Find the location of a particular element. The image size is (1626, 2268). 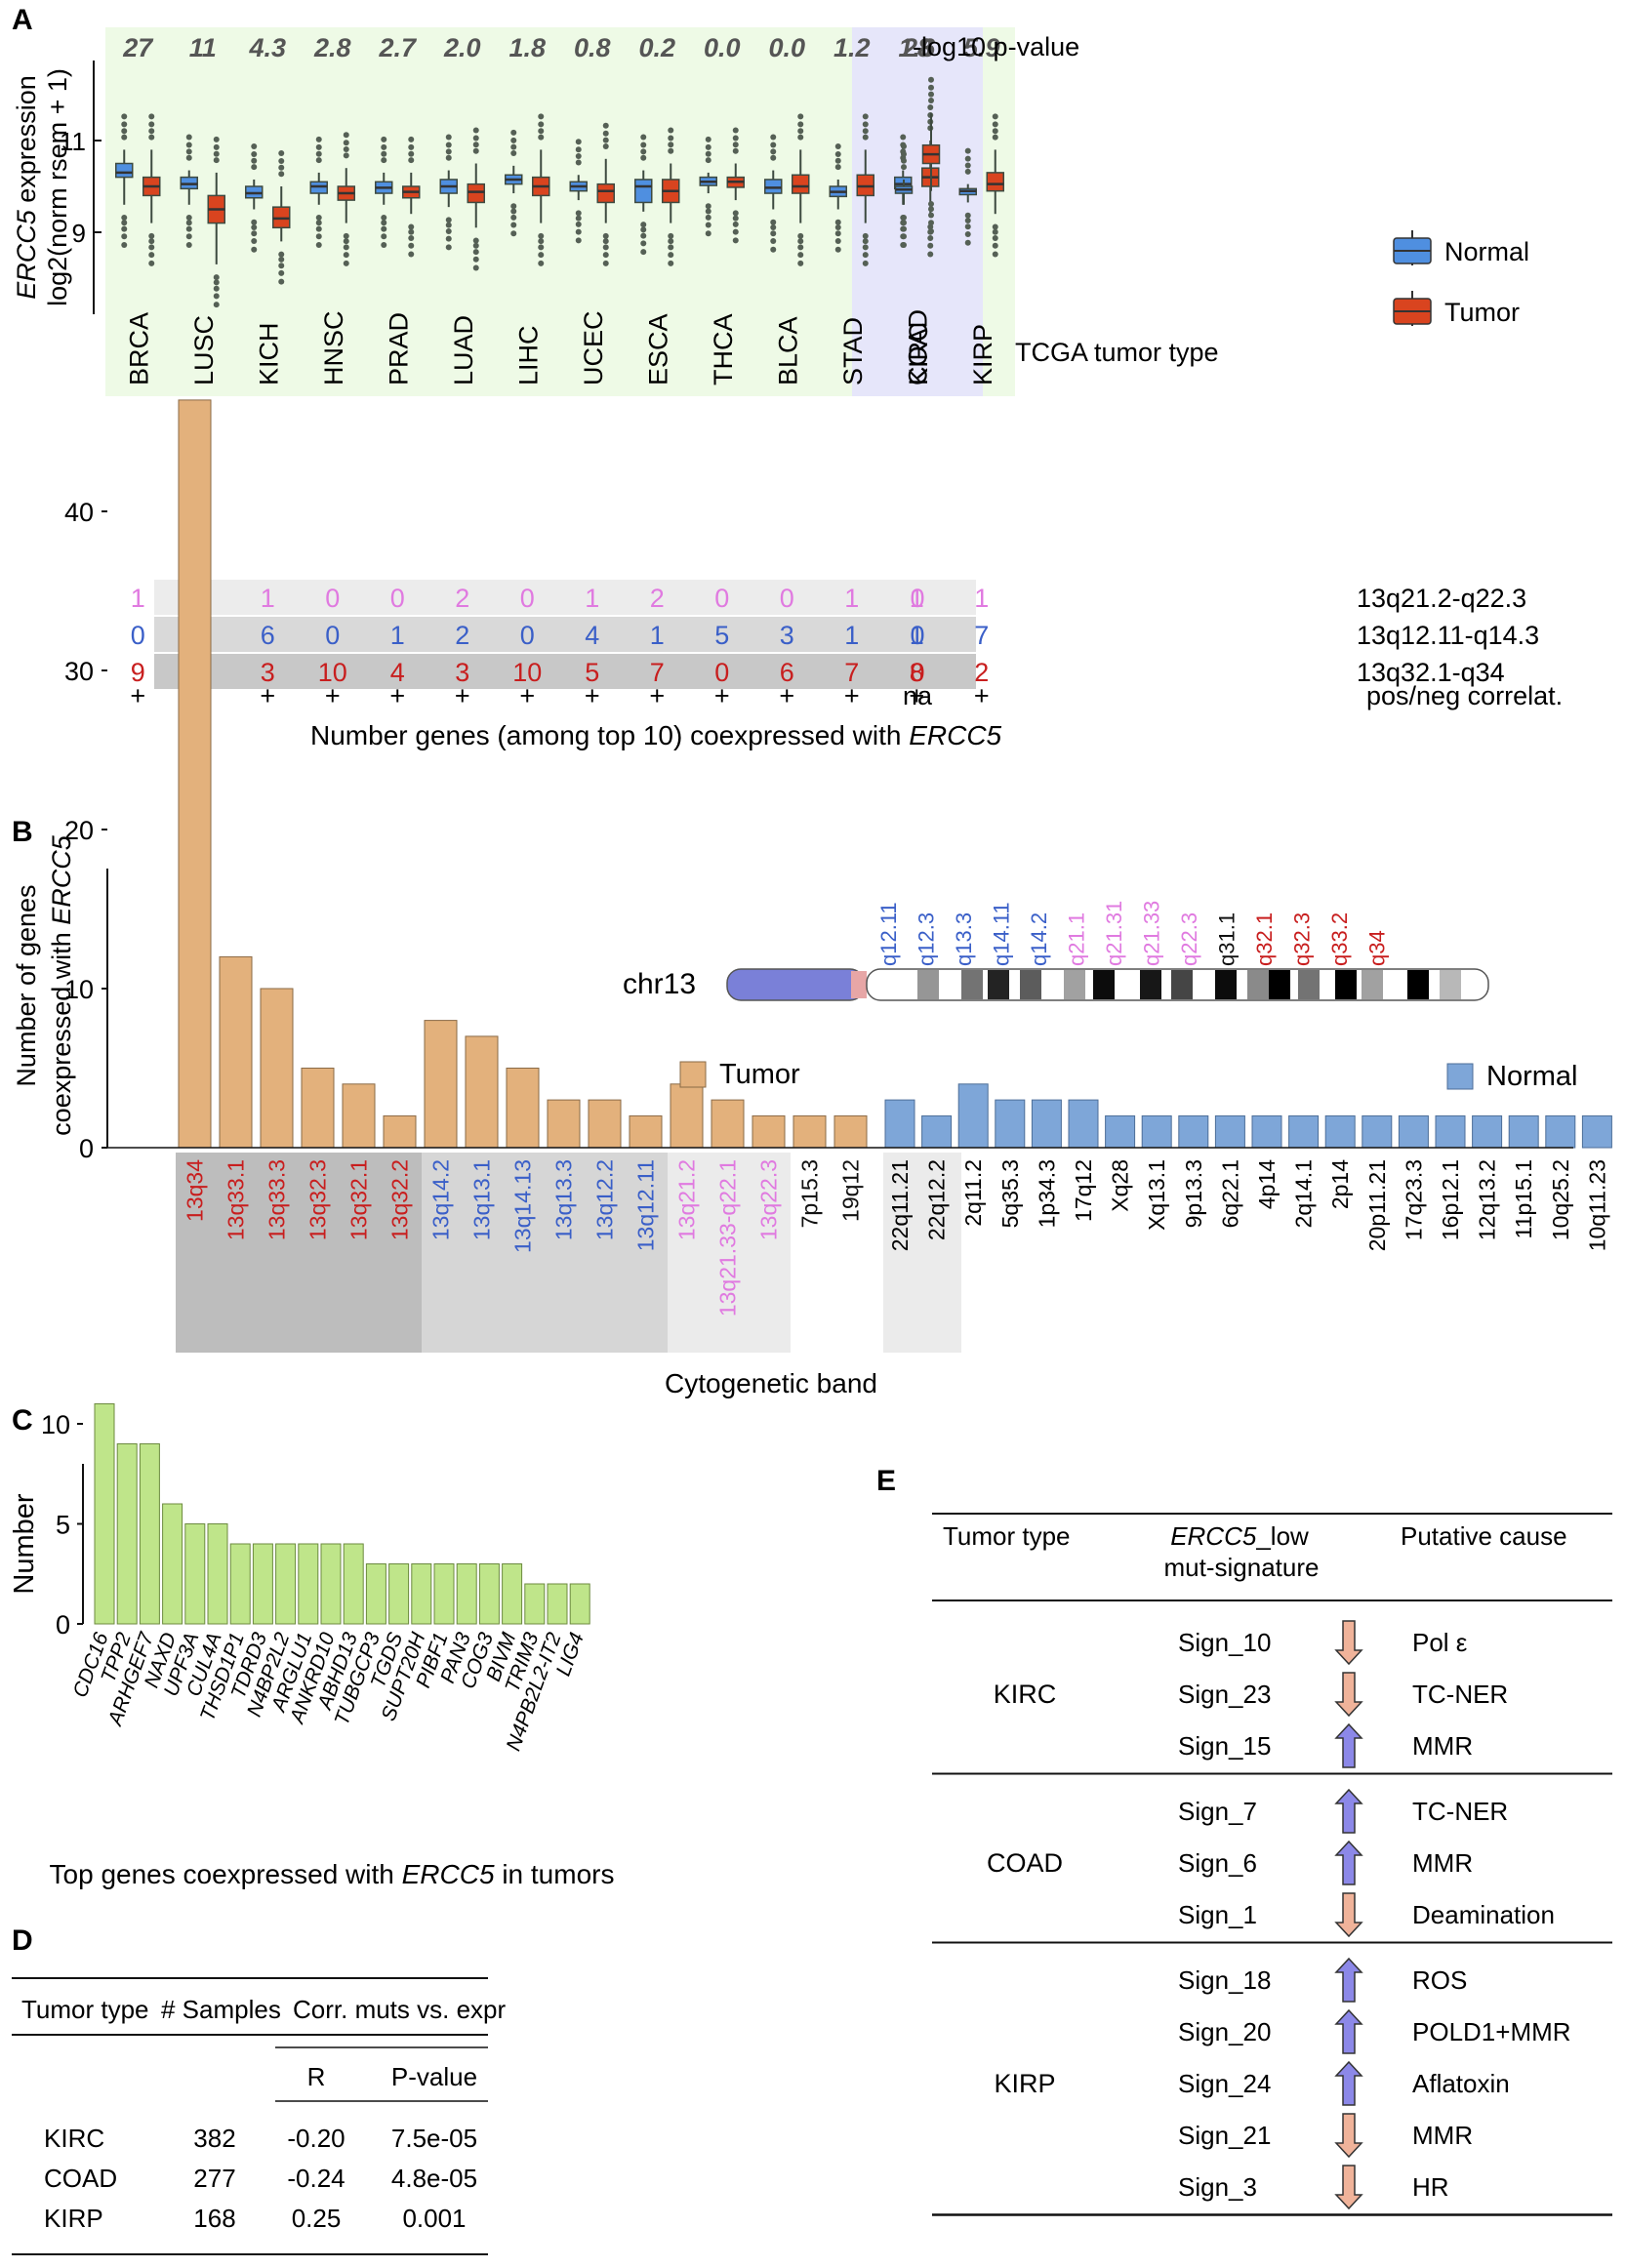

tumor-band-label: 13q14.13 is located at coordinates (523, 1206).